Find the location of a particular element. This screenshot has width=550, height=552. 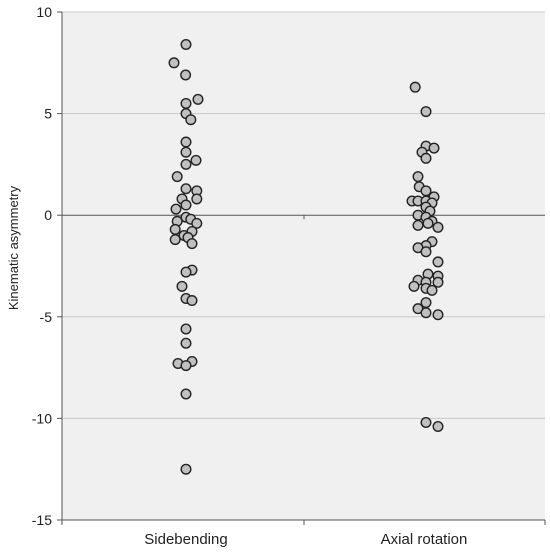

y-tick-label: 10 is located at coordinates (44, 12).